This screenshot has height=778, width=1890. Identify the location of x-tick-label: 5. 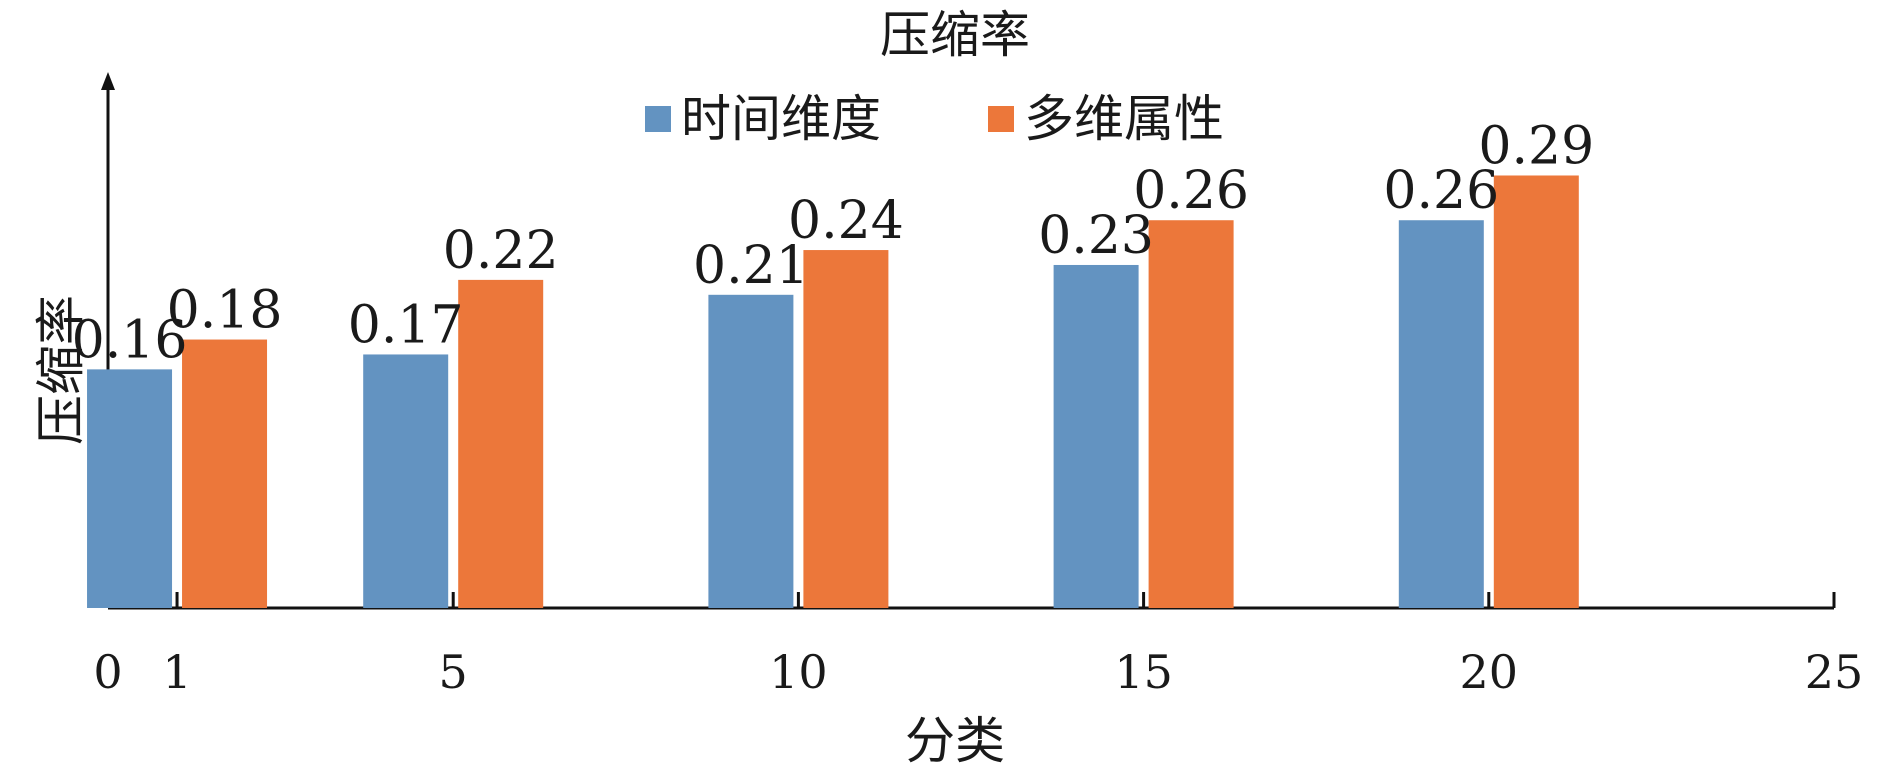
(453, 672).